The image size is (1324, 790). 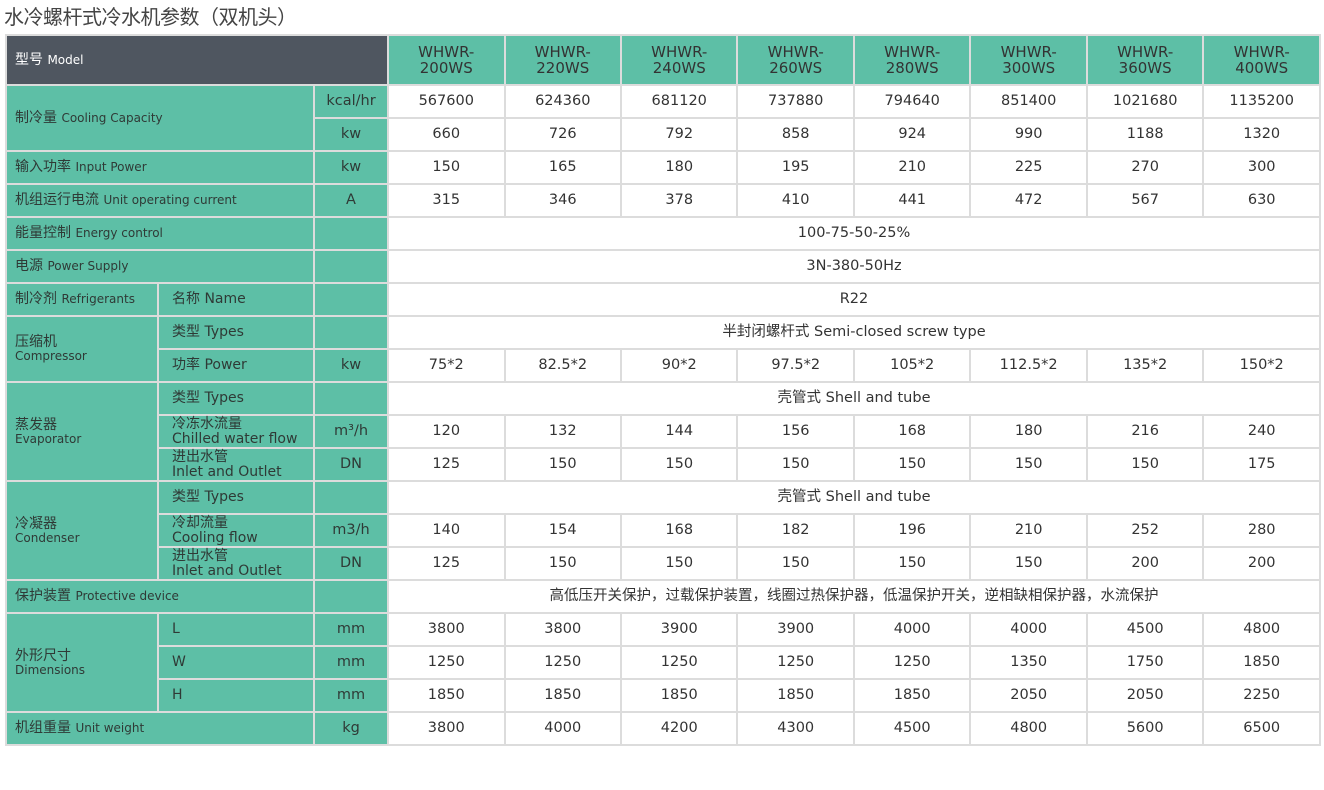 What do you see at coordinates (43, 167) in the screenshot?
I see `row-label-zh: 输入功率` at bounding box center [43, 167].